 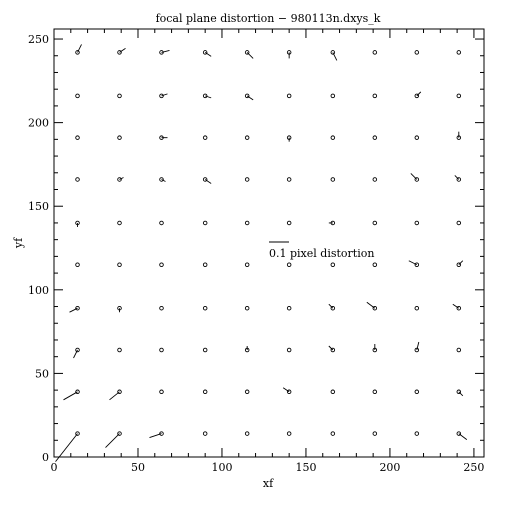 I want to click on chart-title: focal plane distortion − 980113n.dxys_k, so click(x=268, y=18).